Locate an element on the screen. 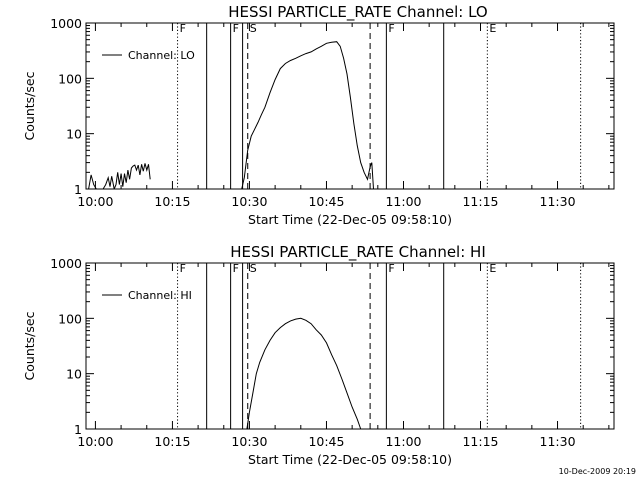  legend-entry: Channel: HI is located at coordinates (160, 295).